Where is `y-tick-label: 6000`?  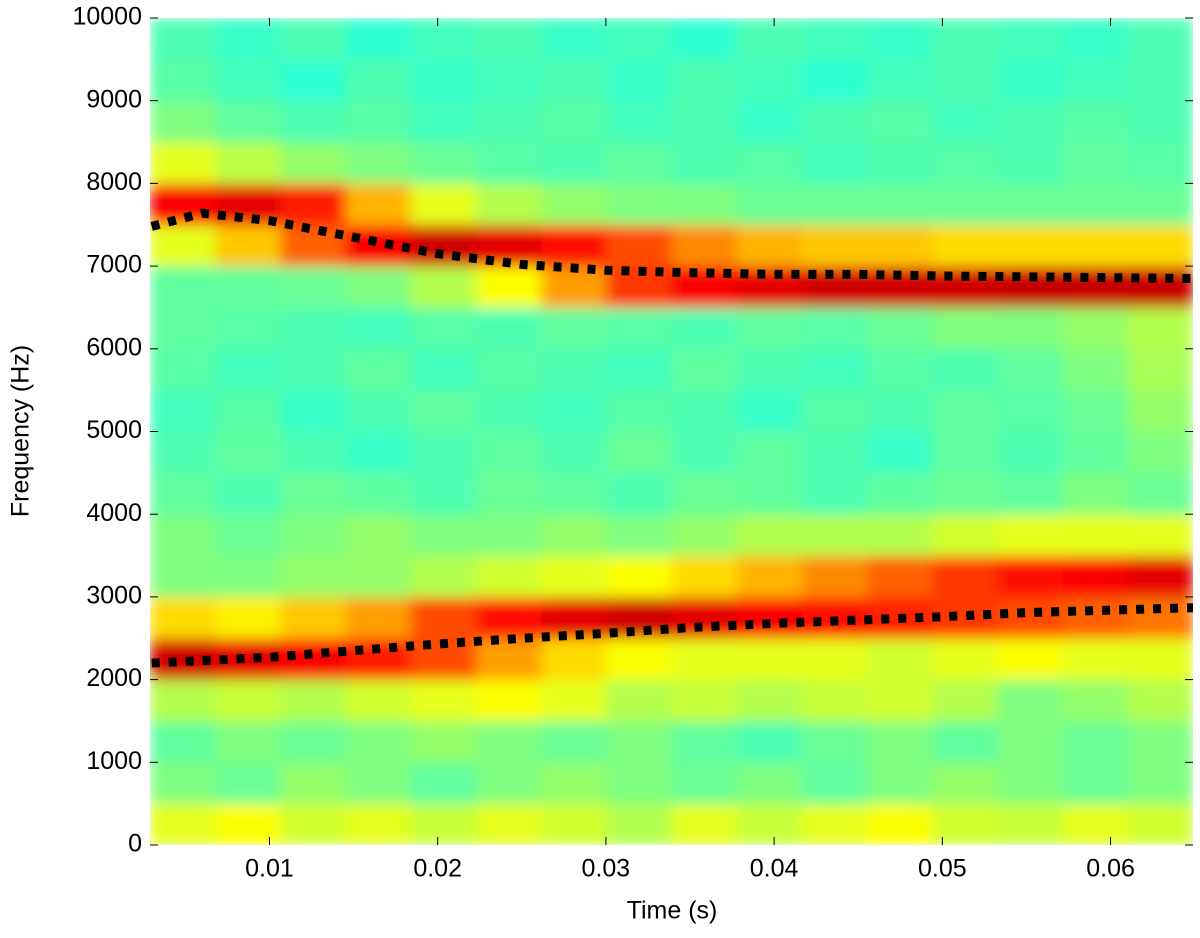 y-tick-label: 6000 is located at coordinates (114, 347).